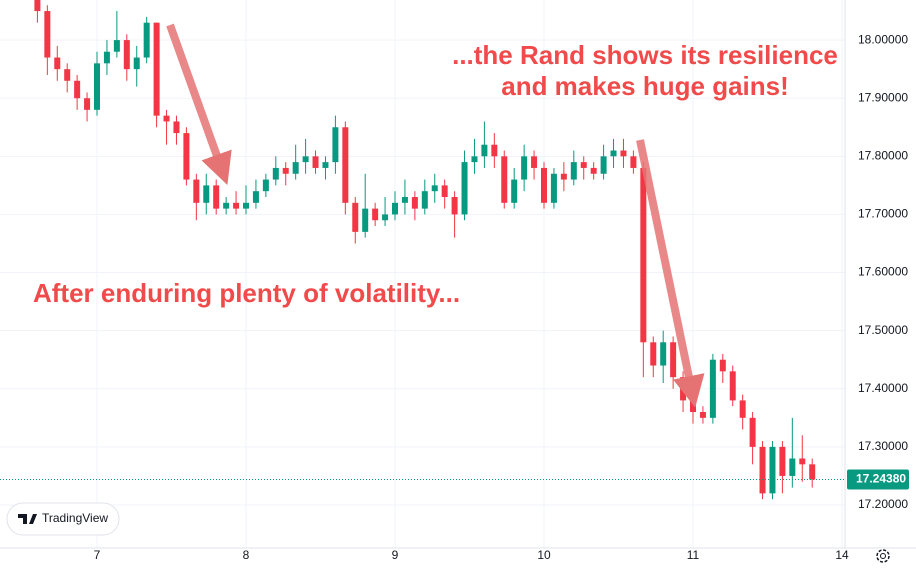  What do you see at coordinates (883, 446) in the screenshot?
I see `y-tick-label: 17.30000` at bounding box center [883, 446].